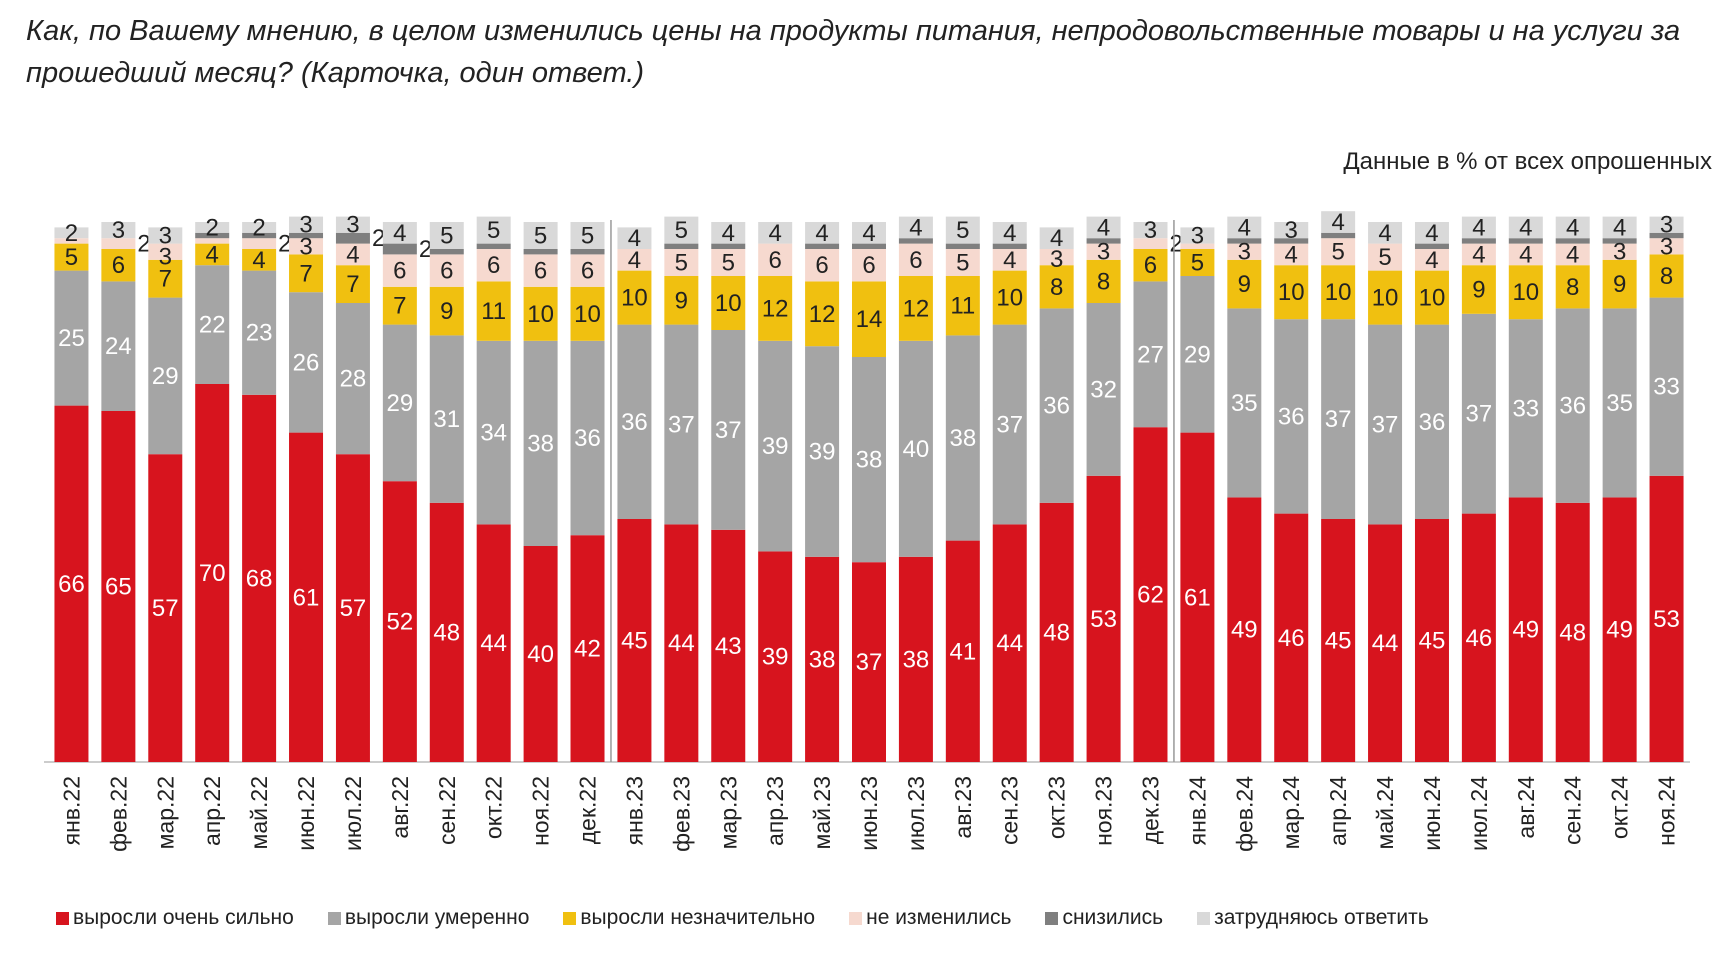  What do you see at coordinates (916, 813) in the screenshot?
I see `x-tick-label: июл.23` at bounding box center [916, 813].